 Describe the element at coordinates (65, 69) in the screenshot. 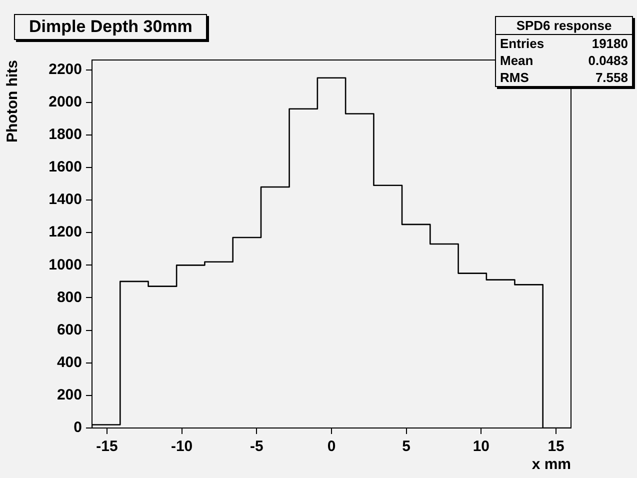

I see `y-tick-label: 2200` at that location.